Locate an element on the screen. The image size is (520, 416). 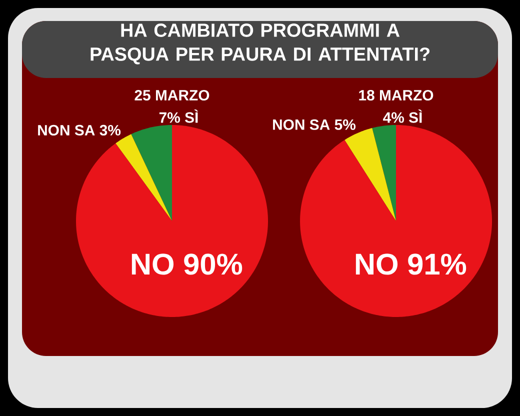
chart-title: HA CAMBIATO PROGRAMMI A PASQUA PER PAURA DI ATTENTATI? is located at coordinates (260, 44).